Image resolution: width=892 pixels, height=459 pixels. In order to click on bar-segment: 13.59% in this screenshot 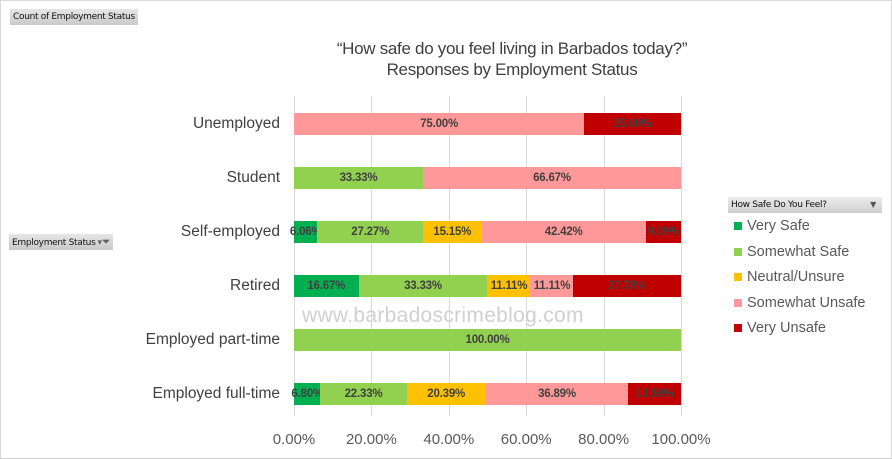, I will do `click(654, 394)`.